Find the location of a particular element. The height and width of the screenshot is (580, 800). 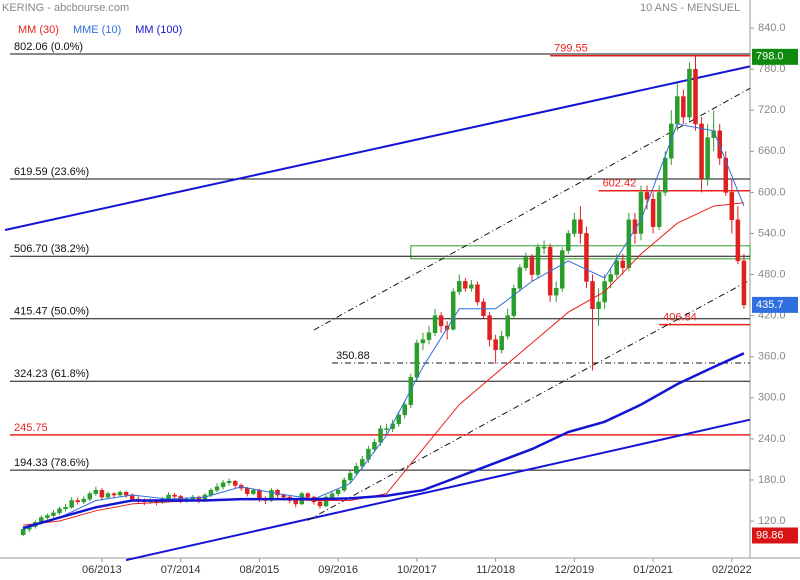

level-label: 350.88 is located at coordinates (353, 356).